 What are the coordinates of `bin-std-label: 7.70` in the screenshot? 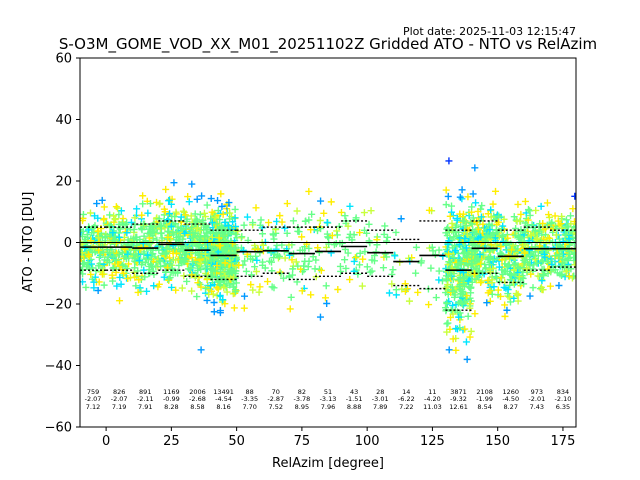 It's located at (249, 407).